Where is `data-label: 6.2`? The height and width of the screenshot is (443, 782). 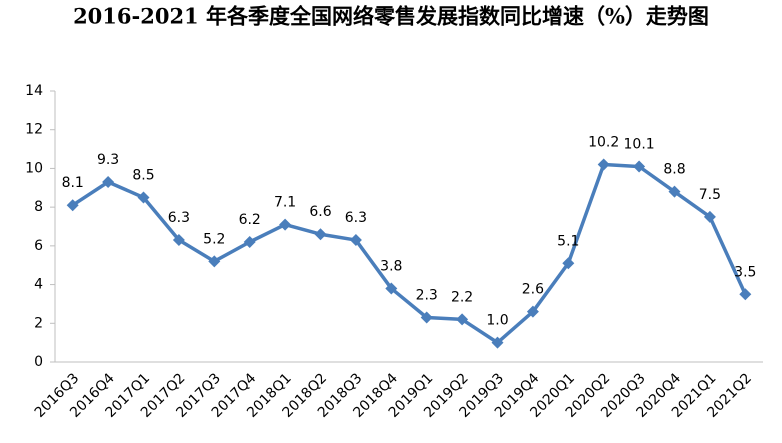 data-label: 6.2 is located at coordinates (250, 220).